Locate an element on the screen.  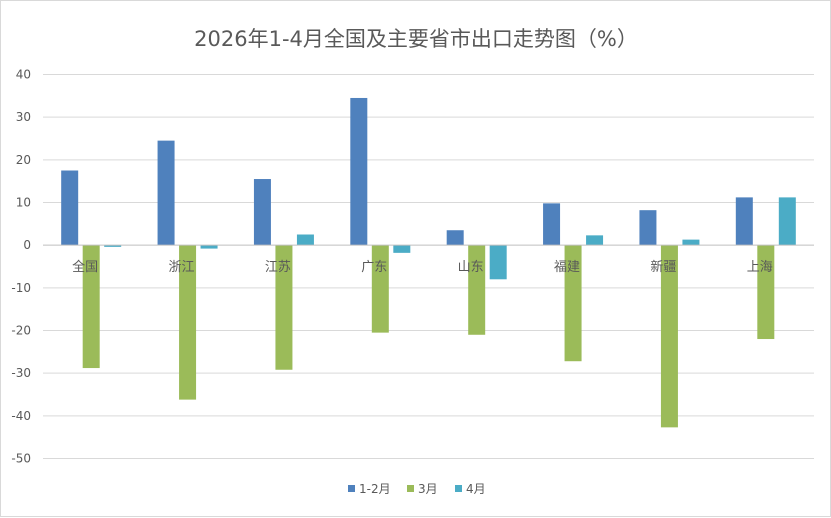
category-label: 山东 is located at coordinates (471, 267).